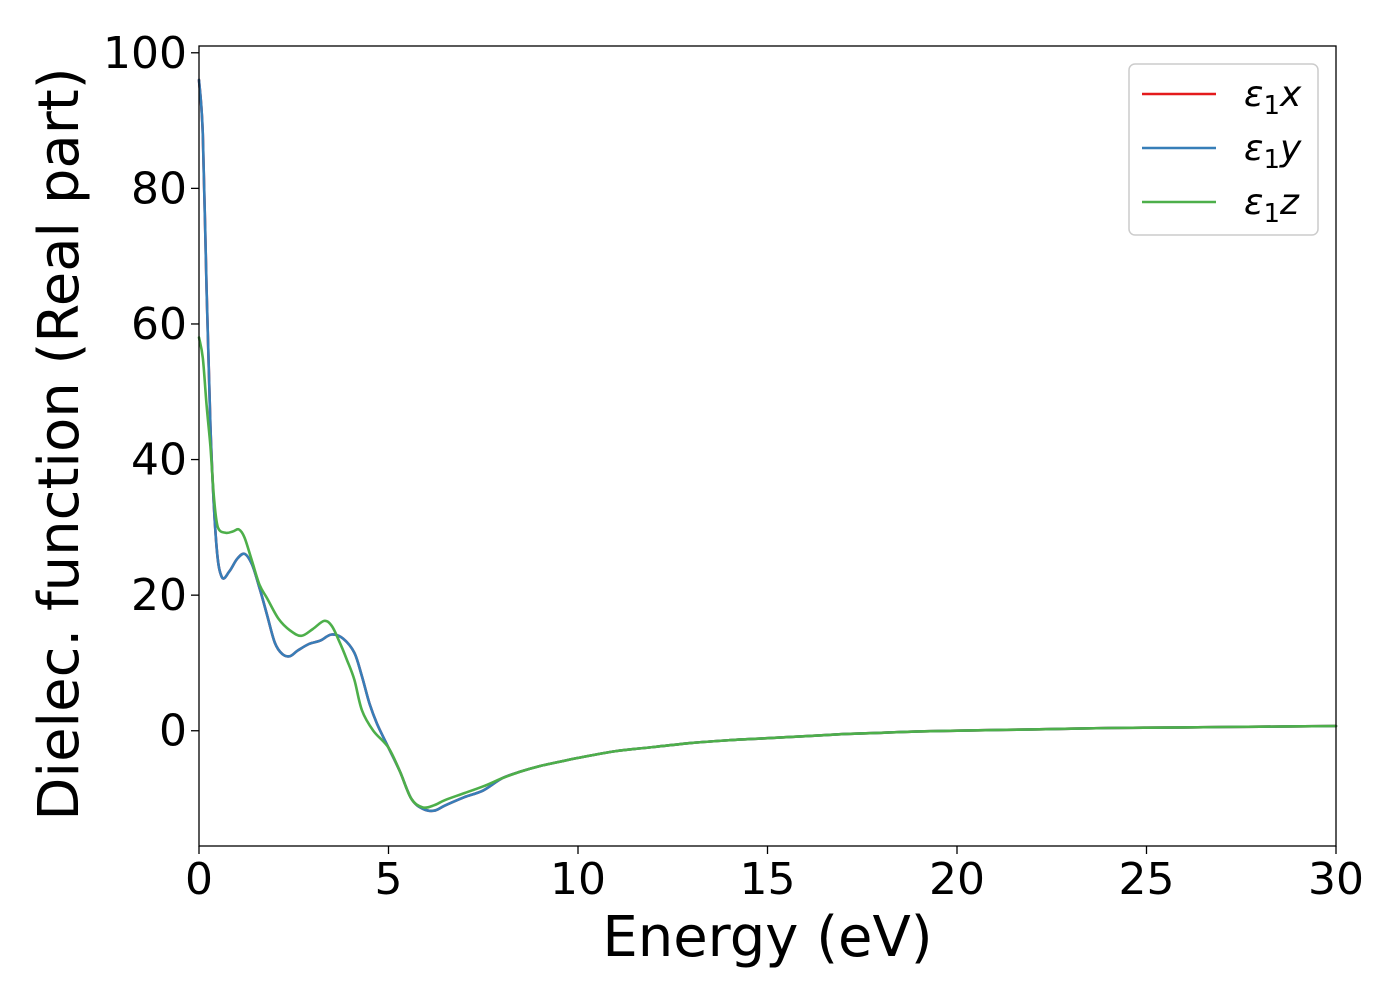 This screenshot has width=1400, height=1000. What do you see at coordinates (145, 53) in the screenshot?
I see `y-tick-label: 100` at bounding box center [145, 53].